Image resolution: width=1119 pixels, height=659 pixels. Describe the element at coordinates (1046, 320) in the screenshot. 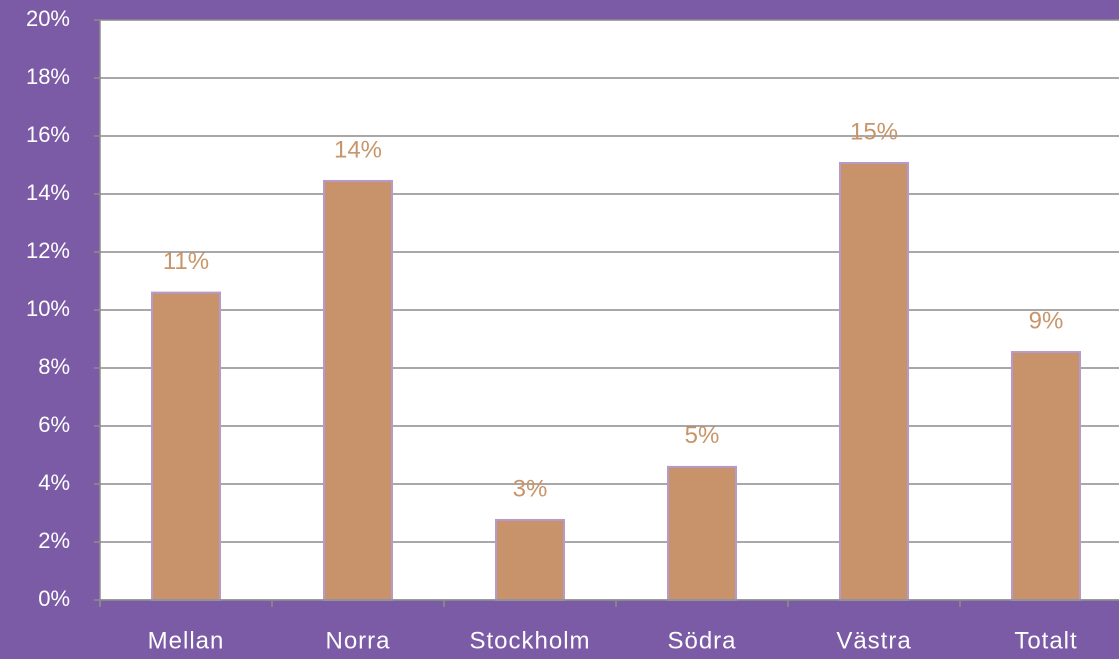

I see `value-label: 9%` at that location.